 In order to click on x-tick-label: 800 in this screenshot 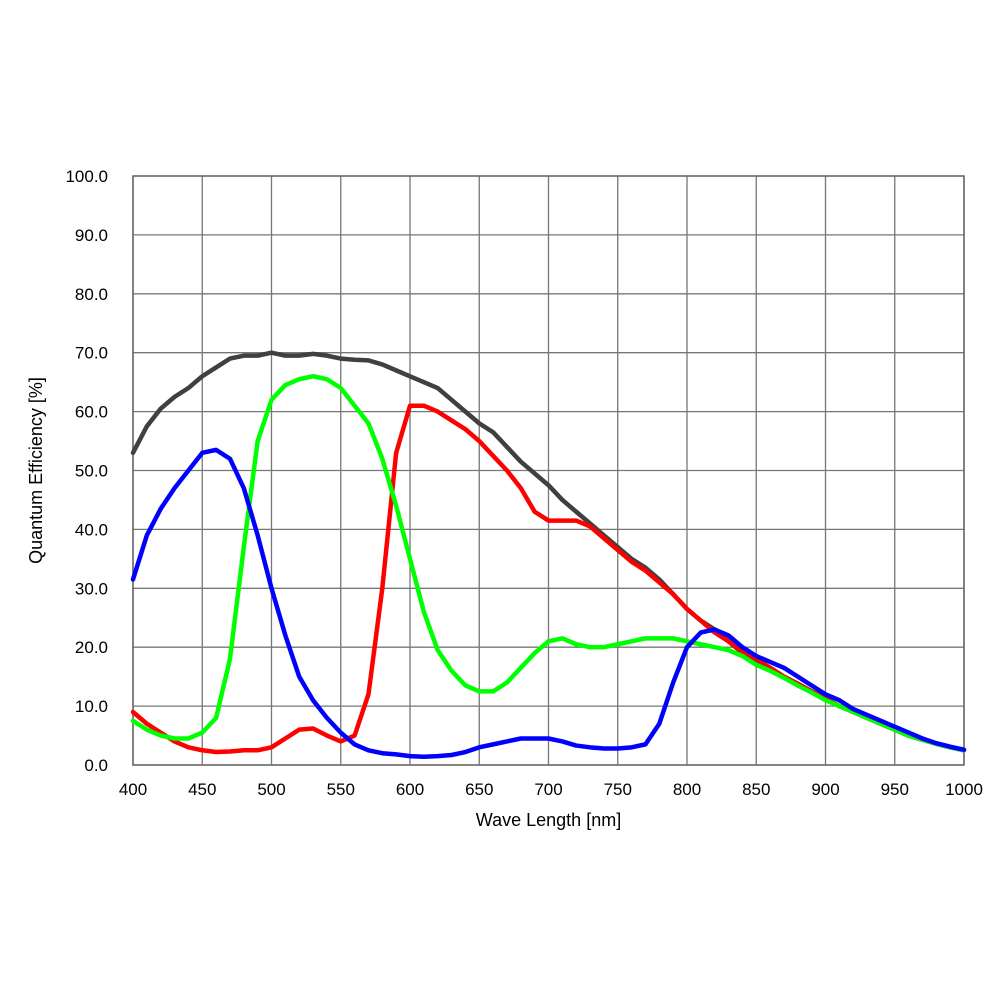, I will do `click(687, 789)`.